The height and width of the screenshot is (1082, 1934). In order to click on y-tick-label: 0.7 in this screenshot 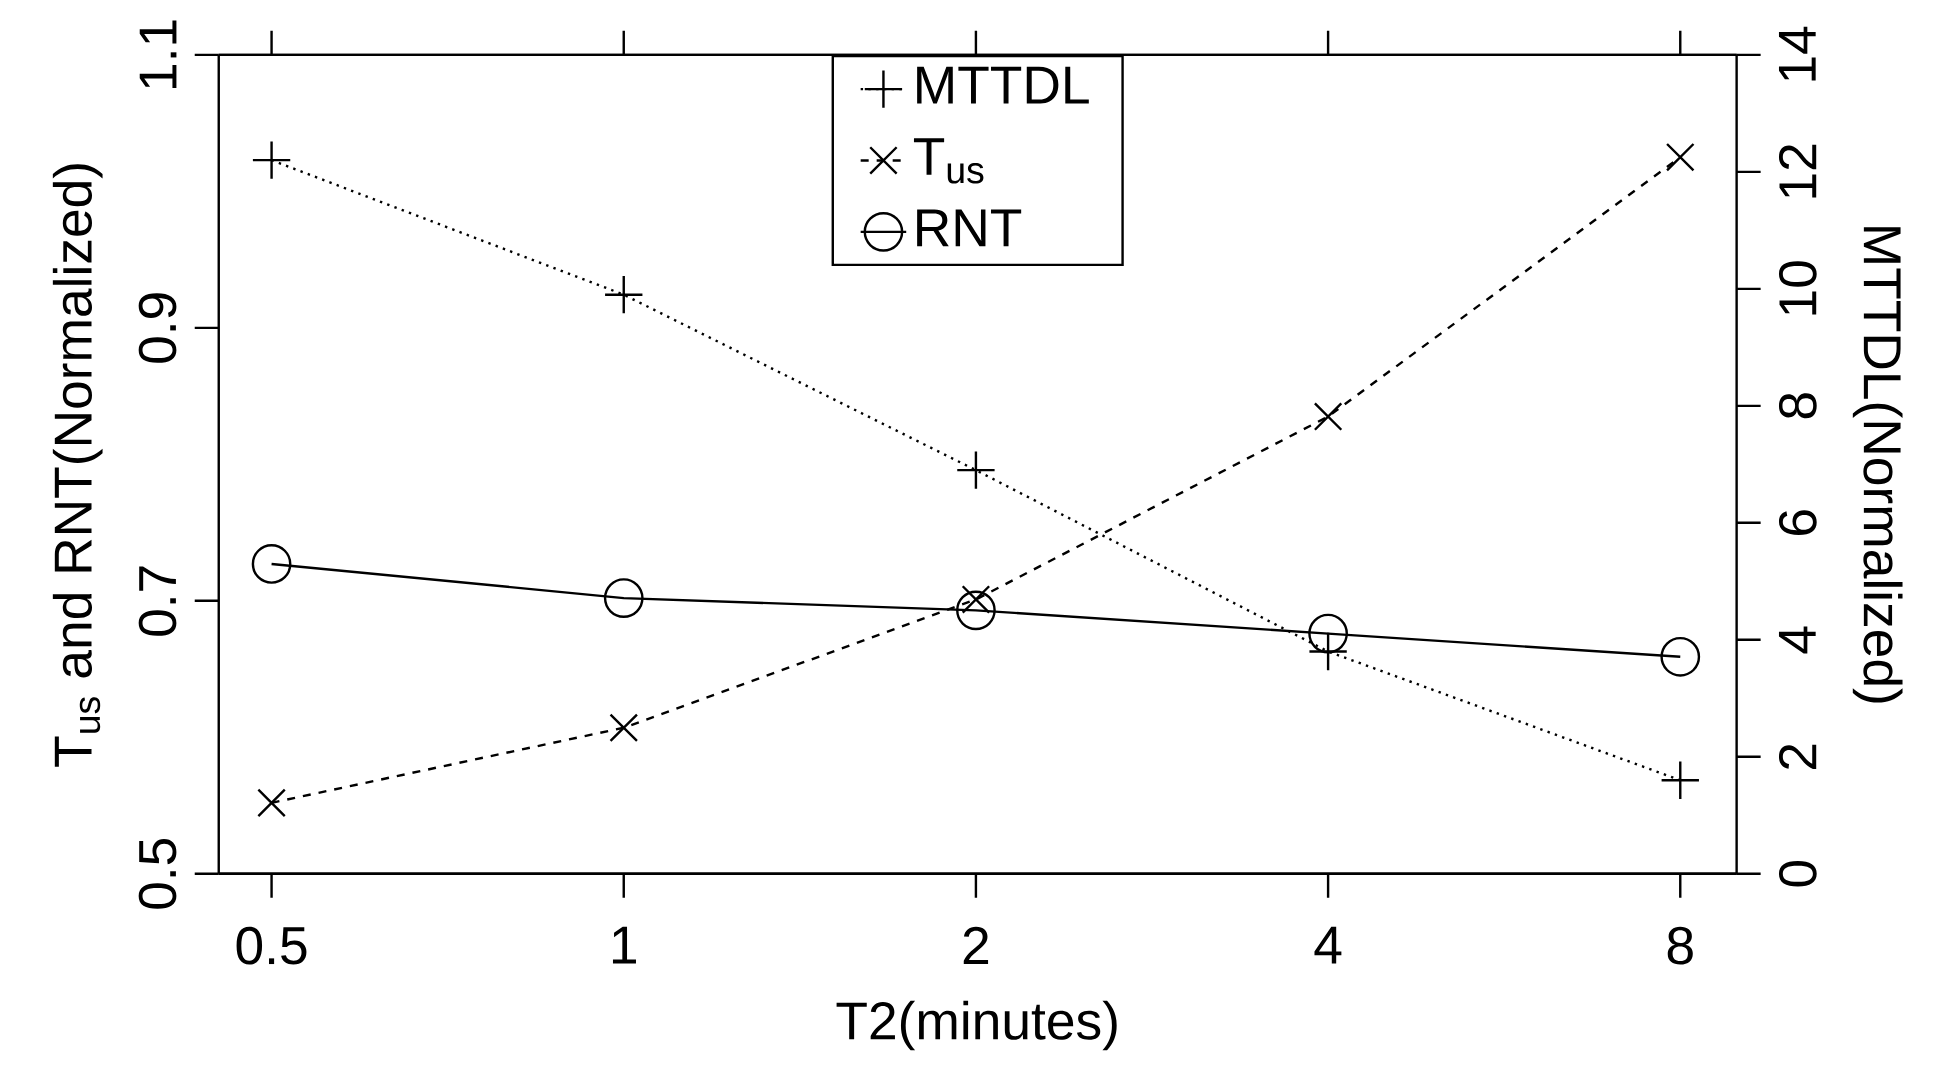, I will do `click(157, 601)`.